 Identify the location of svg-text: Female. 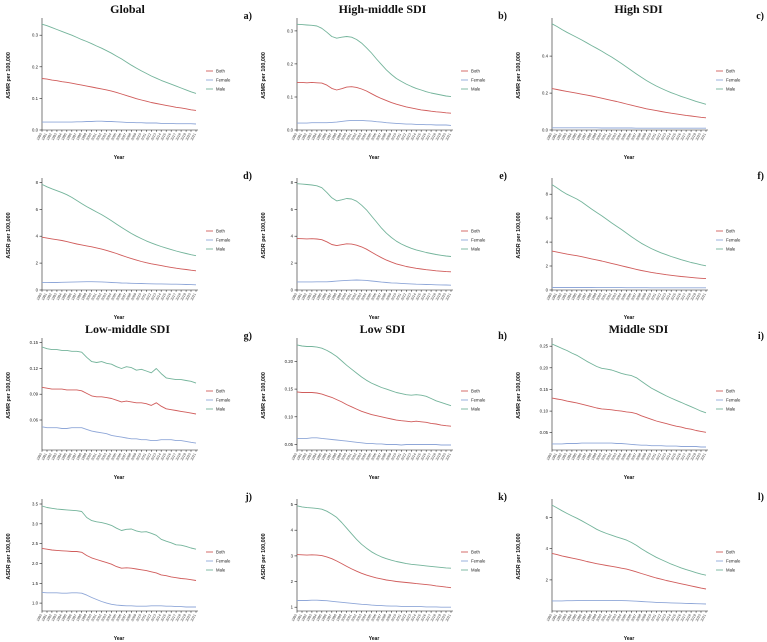
(478, 240).